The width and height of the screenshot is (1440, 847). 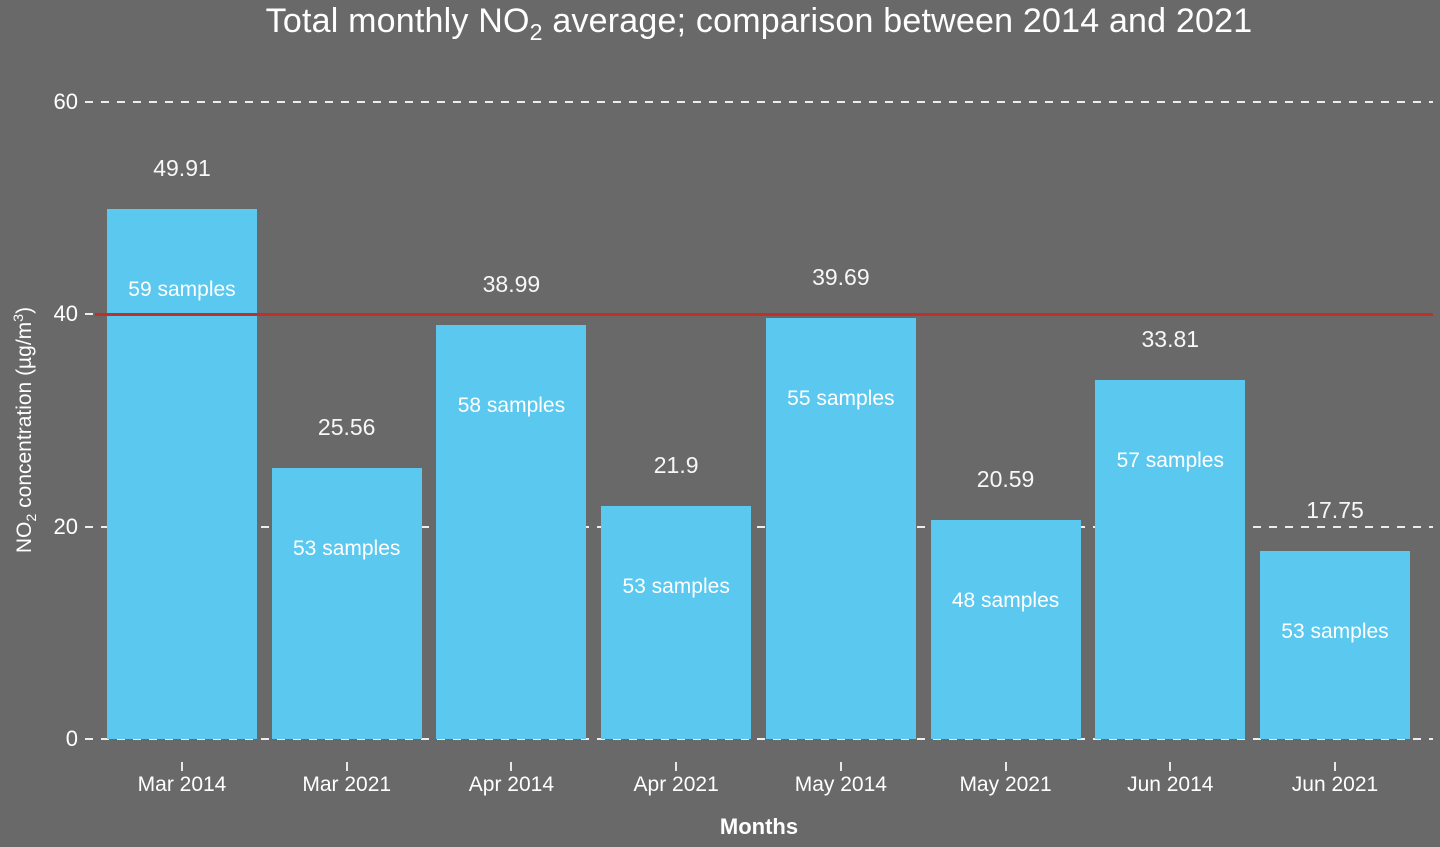 I want to click on x-axis-label: Months, so click(x=759, y=826).